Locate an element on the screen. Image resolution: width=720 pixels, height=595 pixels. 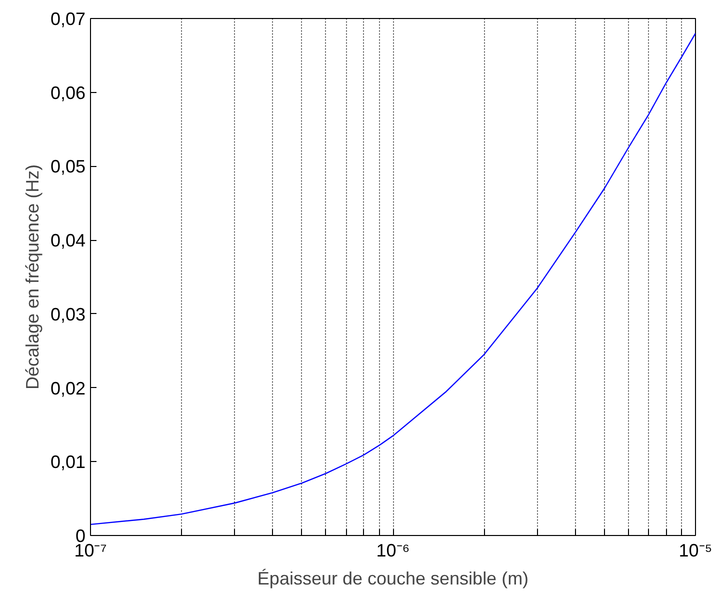
y-tick-label: 0,03 is located at coordinates (68, 314).